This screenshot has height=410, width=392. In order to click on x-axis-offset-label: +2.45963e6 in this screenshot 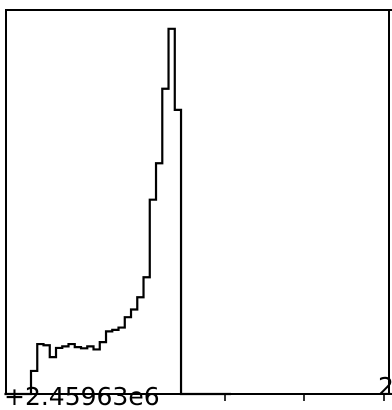, I will do `click(82, 394)`.